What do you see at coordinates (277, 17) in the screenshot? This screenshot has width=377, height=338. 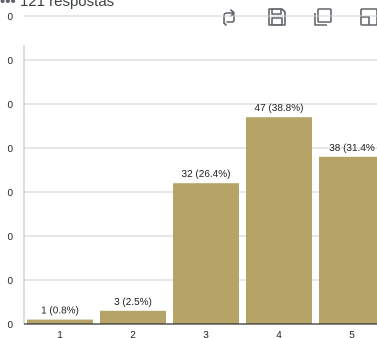 I see `save-icon` at bounding box center [277, 17].